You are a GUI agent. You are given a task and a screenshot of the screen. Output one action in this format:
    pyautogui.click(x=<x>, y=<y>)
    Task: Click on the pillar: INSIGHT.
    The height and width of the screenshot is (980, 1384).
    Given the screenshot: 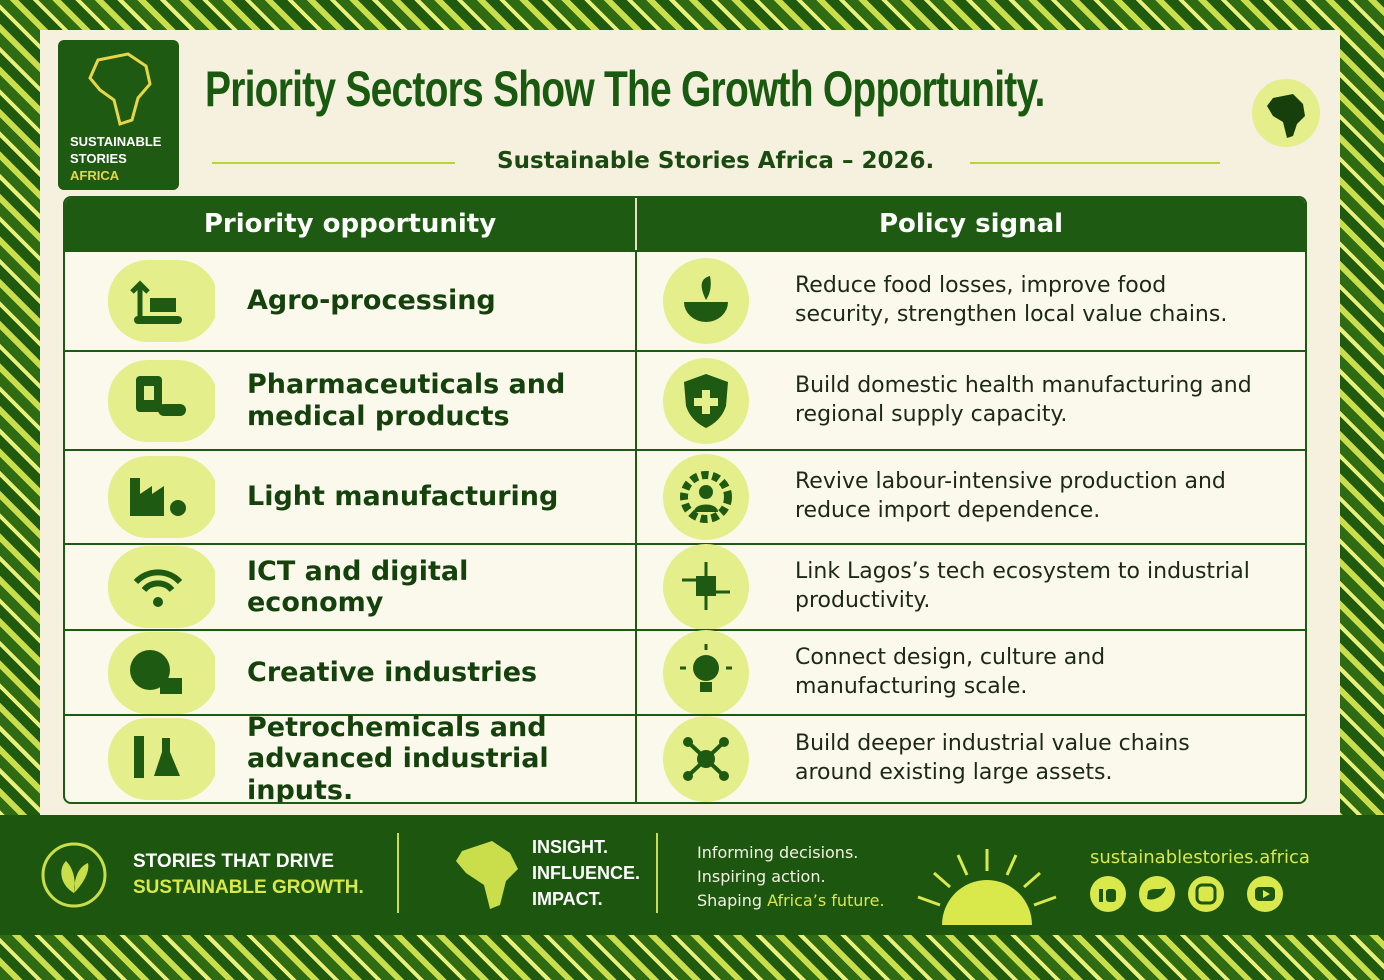 What is the action you would take?
    pyautogui.click(x=570, y=847)
    